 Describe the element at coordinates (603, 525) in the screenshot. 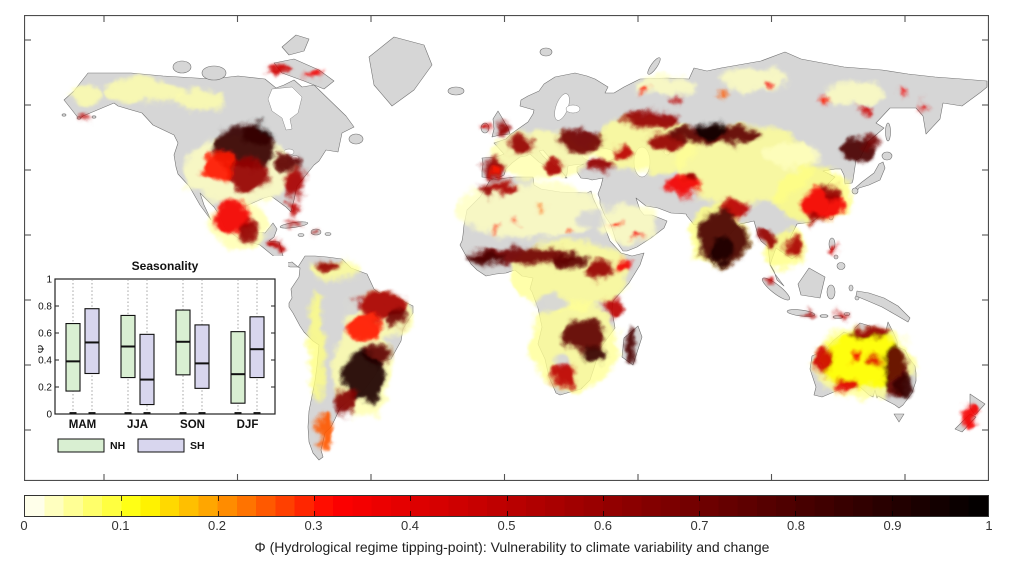

I see `colorbar-tick-label: 0.6` at that location.